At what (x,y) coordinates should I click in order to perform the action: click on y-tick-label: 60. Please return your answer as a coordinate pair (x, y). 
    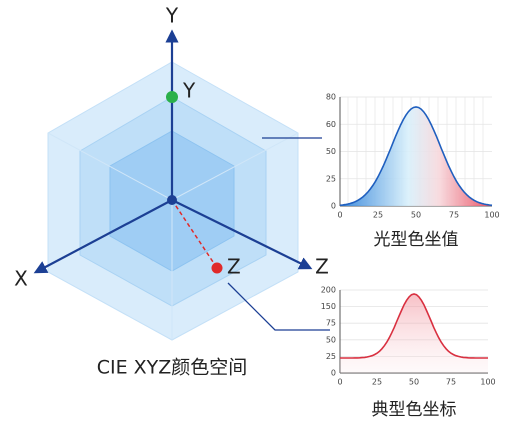
    Looking at the image, I should click on (331, 124).